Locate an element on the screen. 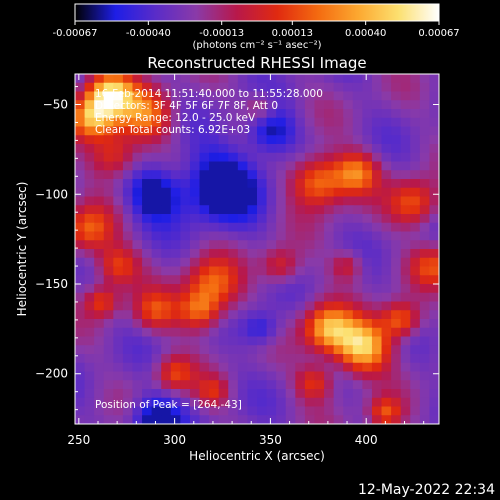  colorbar-tick-label: 0.00040 is located at coordinates (365, 33).